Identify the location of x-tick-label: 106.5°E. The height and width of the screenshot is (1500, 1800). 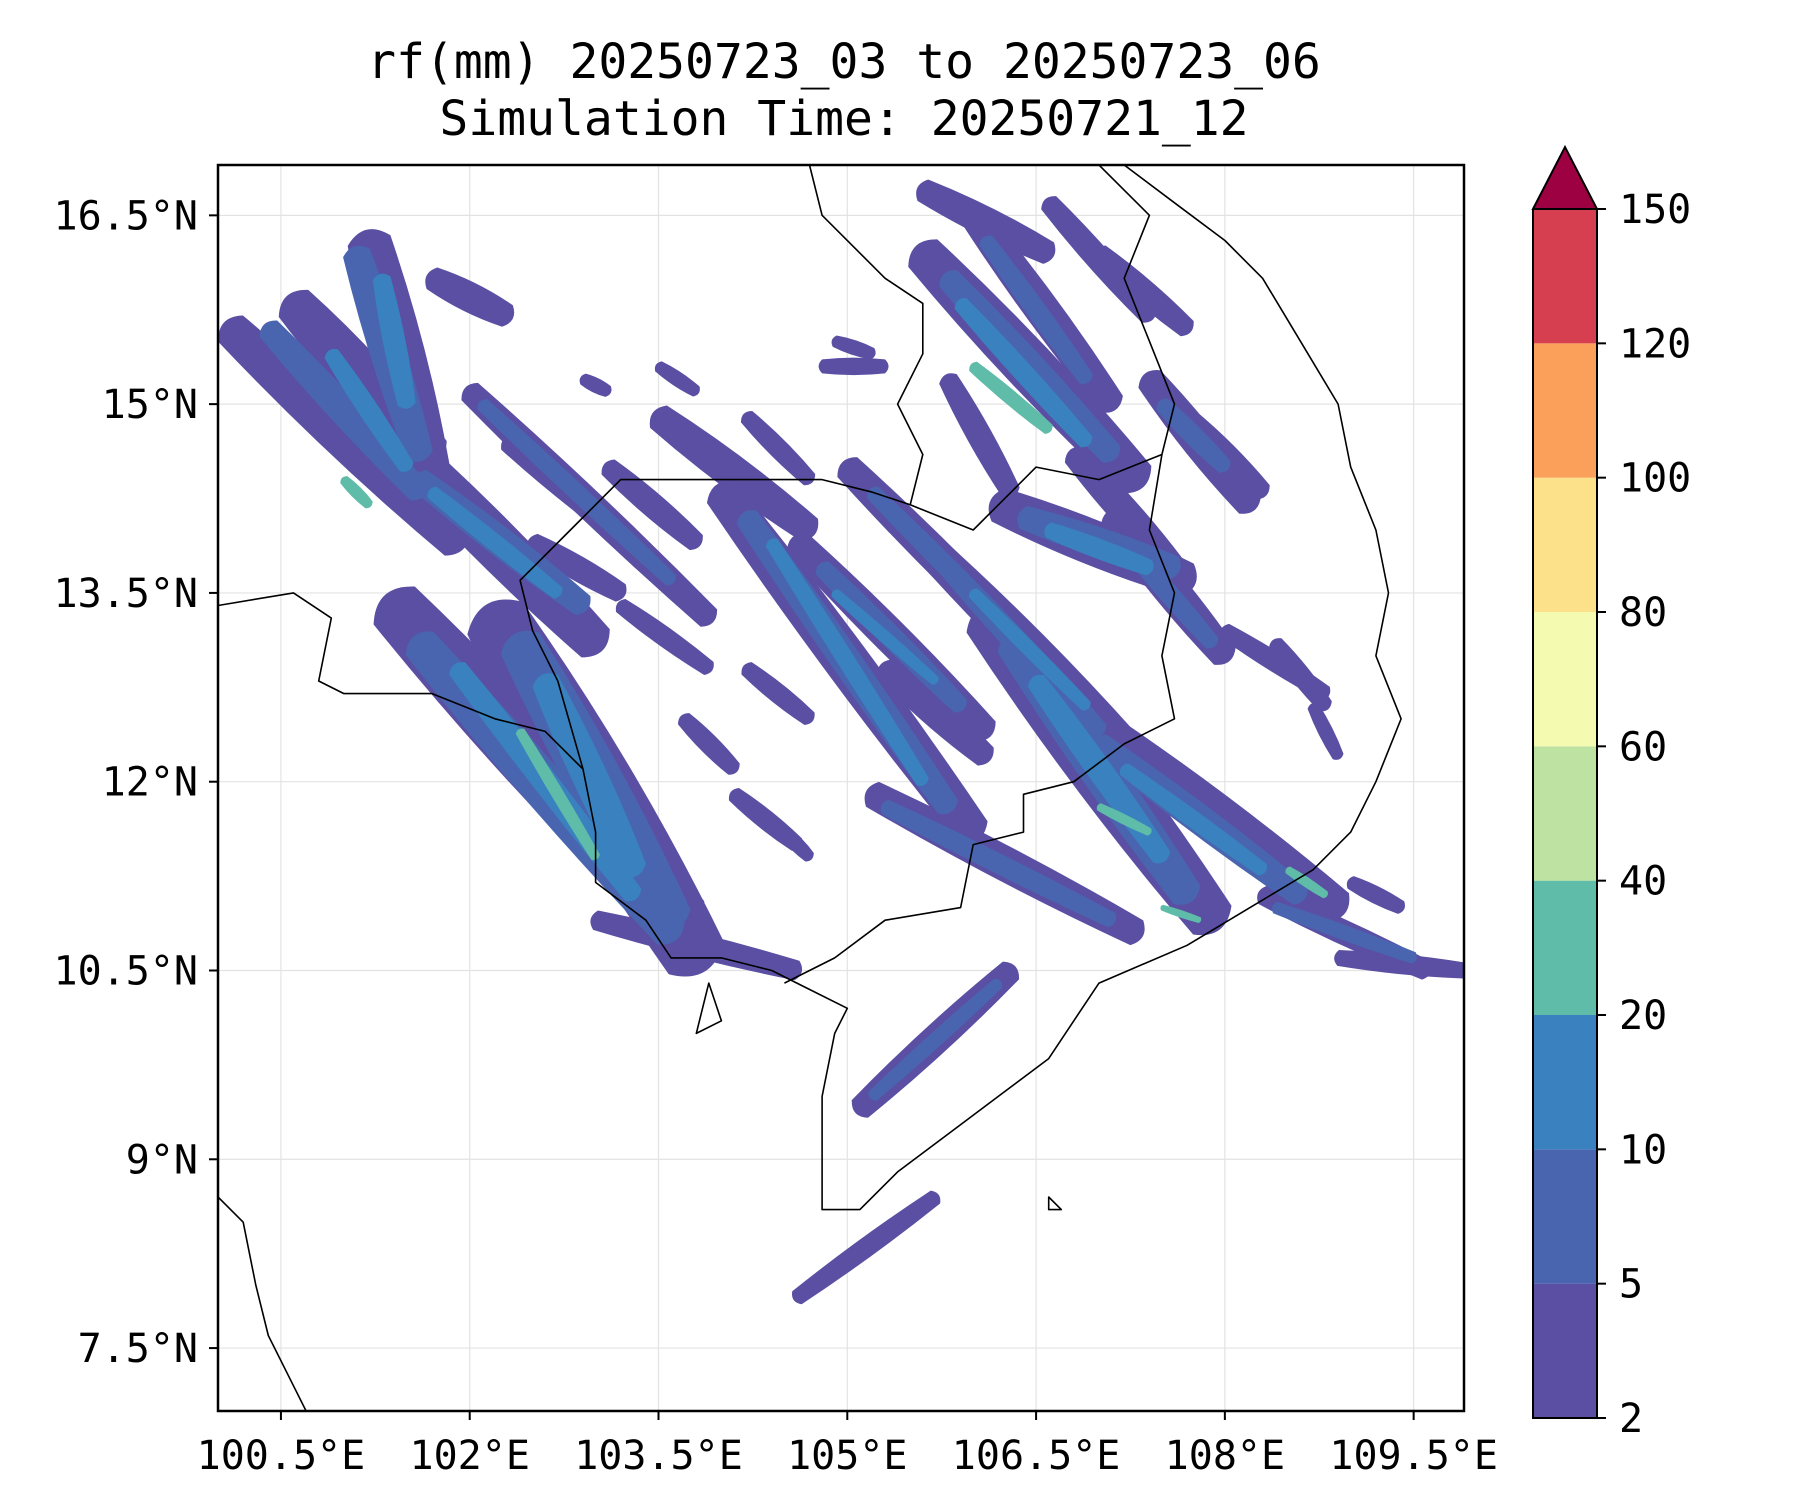
(1036, 1456).